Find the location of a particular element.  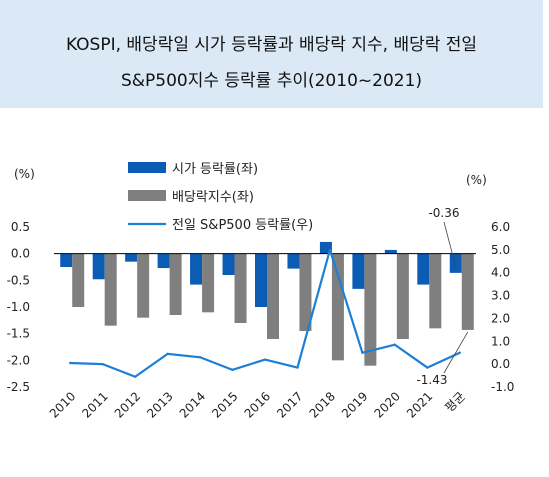

y-left-tick-label: -2.5 is located at coordinates (18, 387).